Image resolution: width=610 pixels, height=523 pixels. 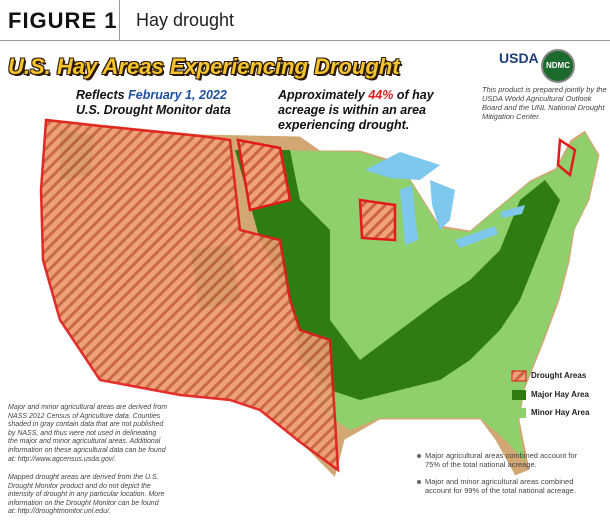 I want to click on date: February 1, 2022, so click(x=177, y=95).